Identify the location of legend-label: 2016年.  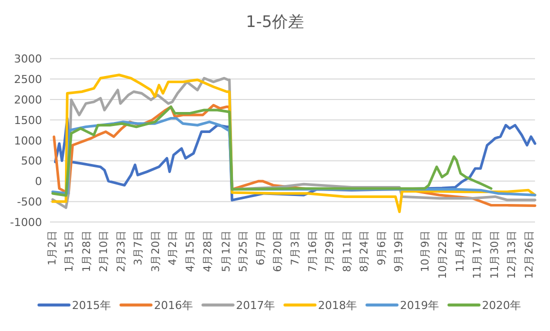
(173, 305).